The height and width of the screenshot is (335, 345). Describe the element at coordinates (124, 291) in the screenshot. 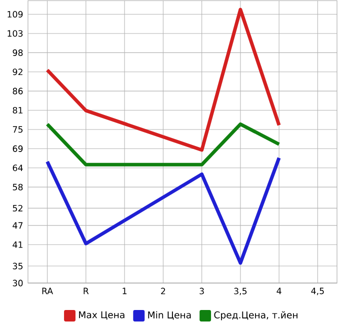

I see `x-tick-label: 1` at that location.